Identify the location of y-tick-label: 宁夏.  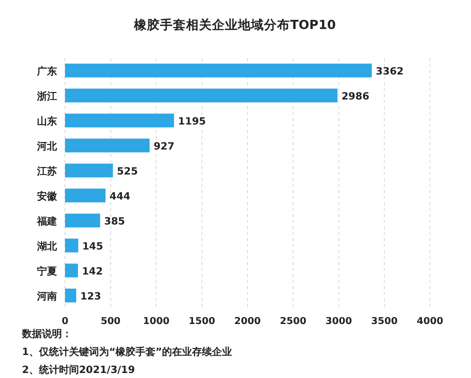
(47, 272).